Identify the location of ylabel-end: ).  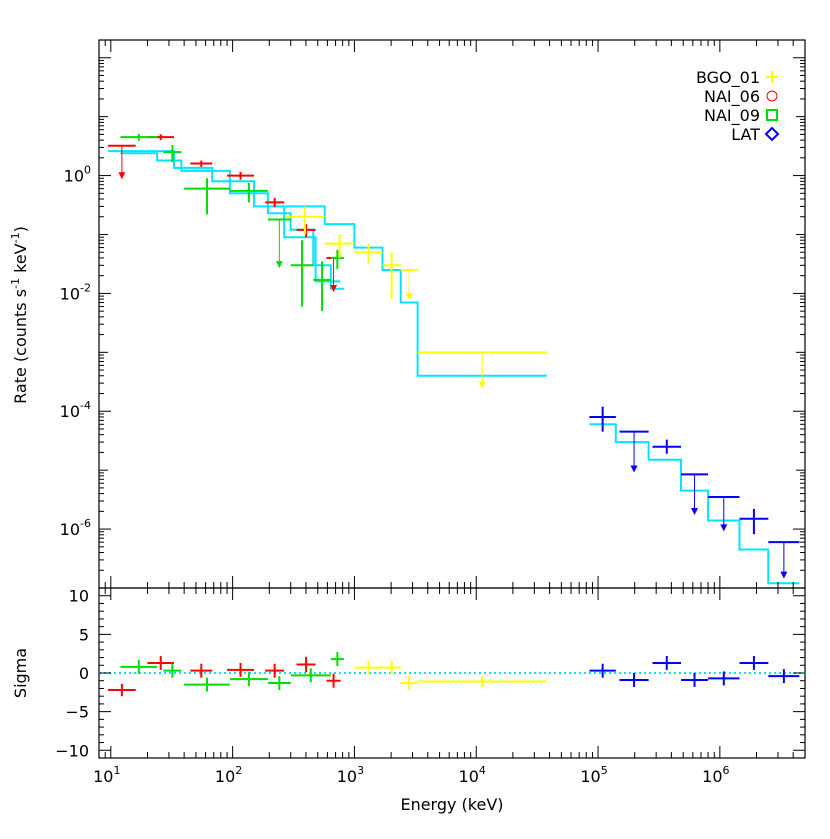
(20, 229).